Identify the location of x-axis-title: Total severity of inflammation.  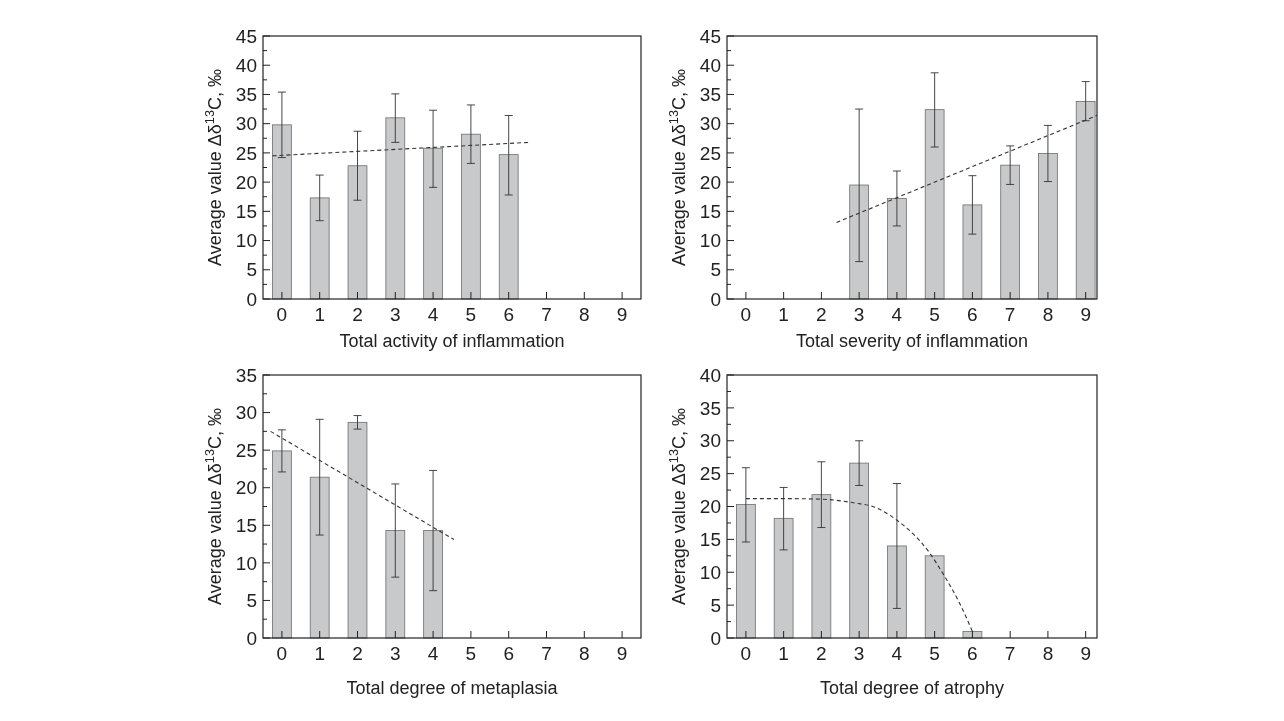
(912, 341).